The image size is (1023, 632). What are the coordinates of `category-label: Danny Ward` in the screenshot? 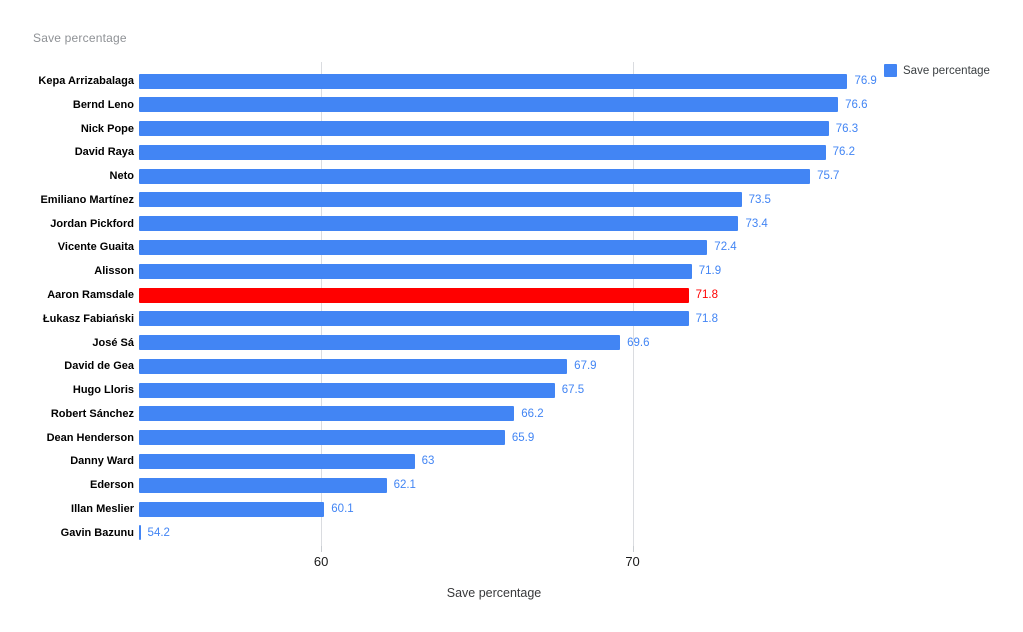 It's located at (102, 461).